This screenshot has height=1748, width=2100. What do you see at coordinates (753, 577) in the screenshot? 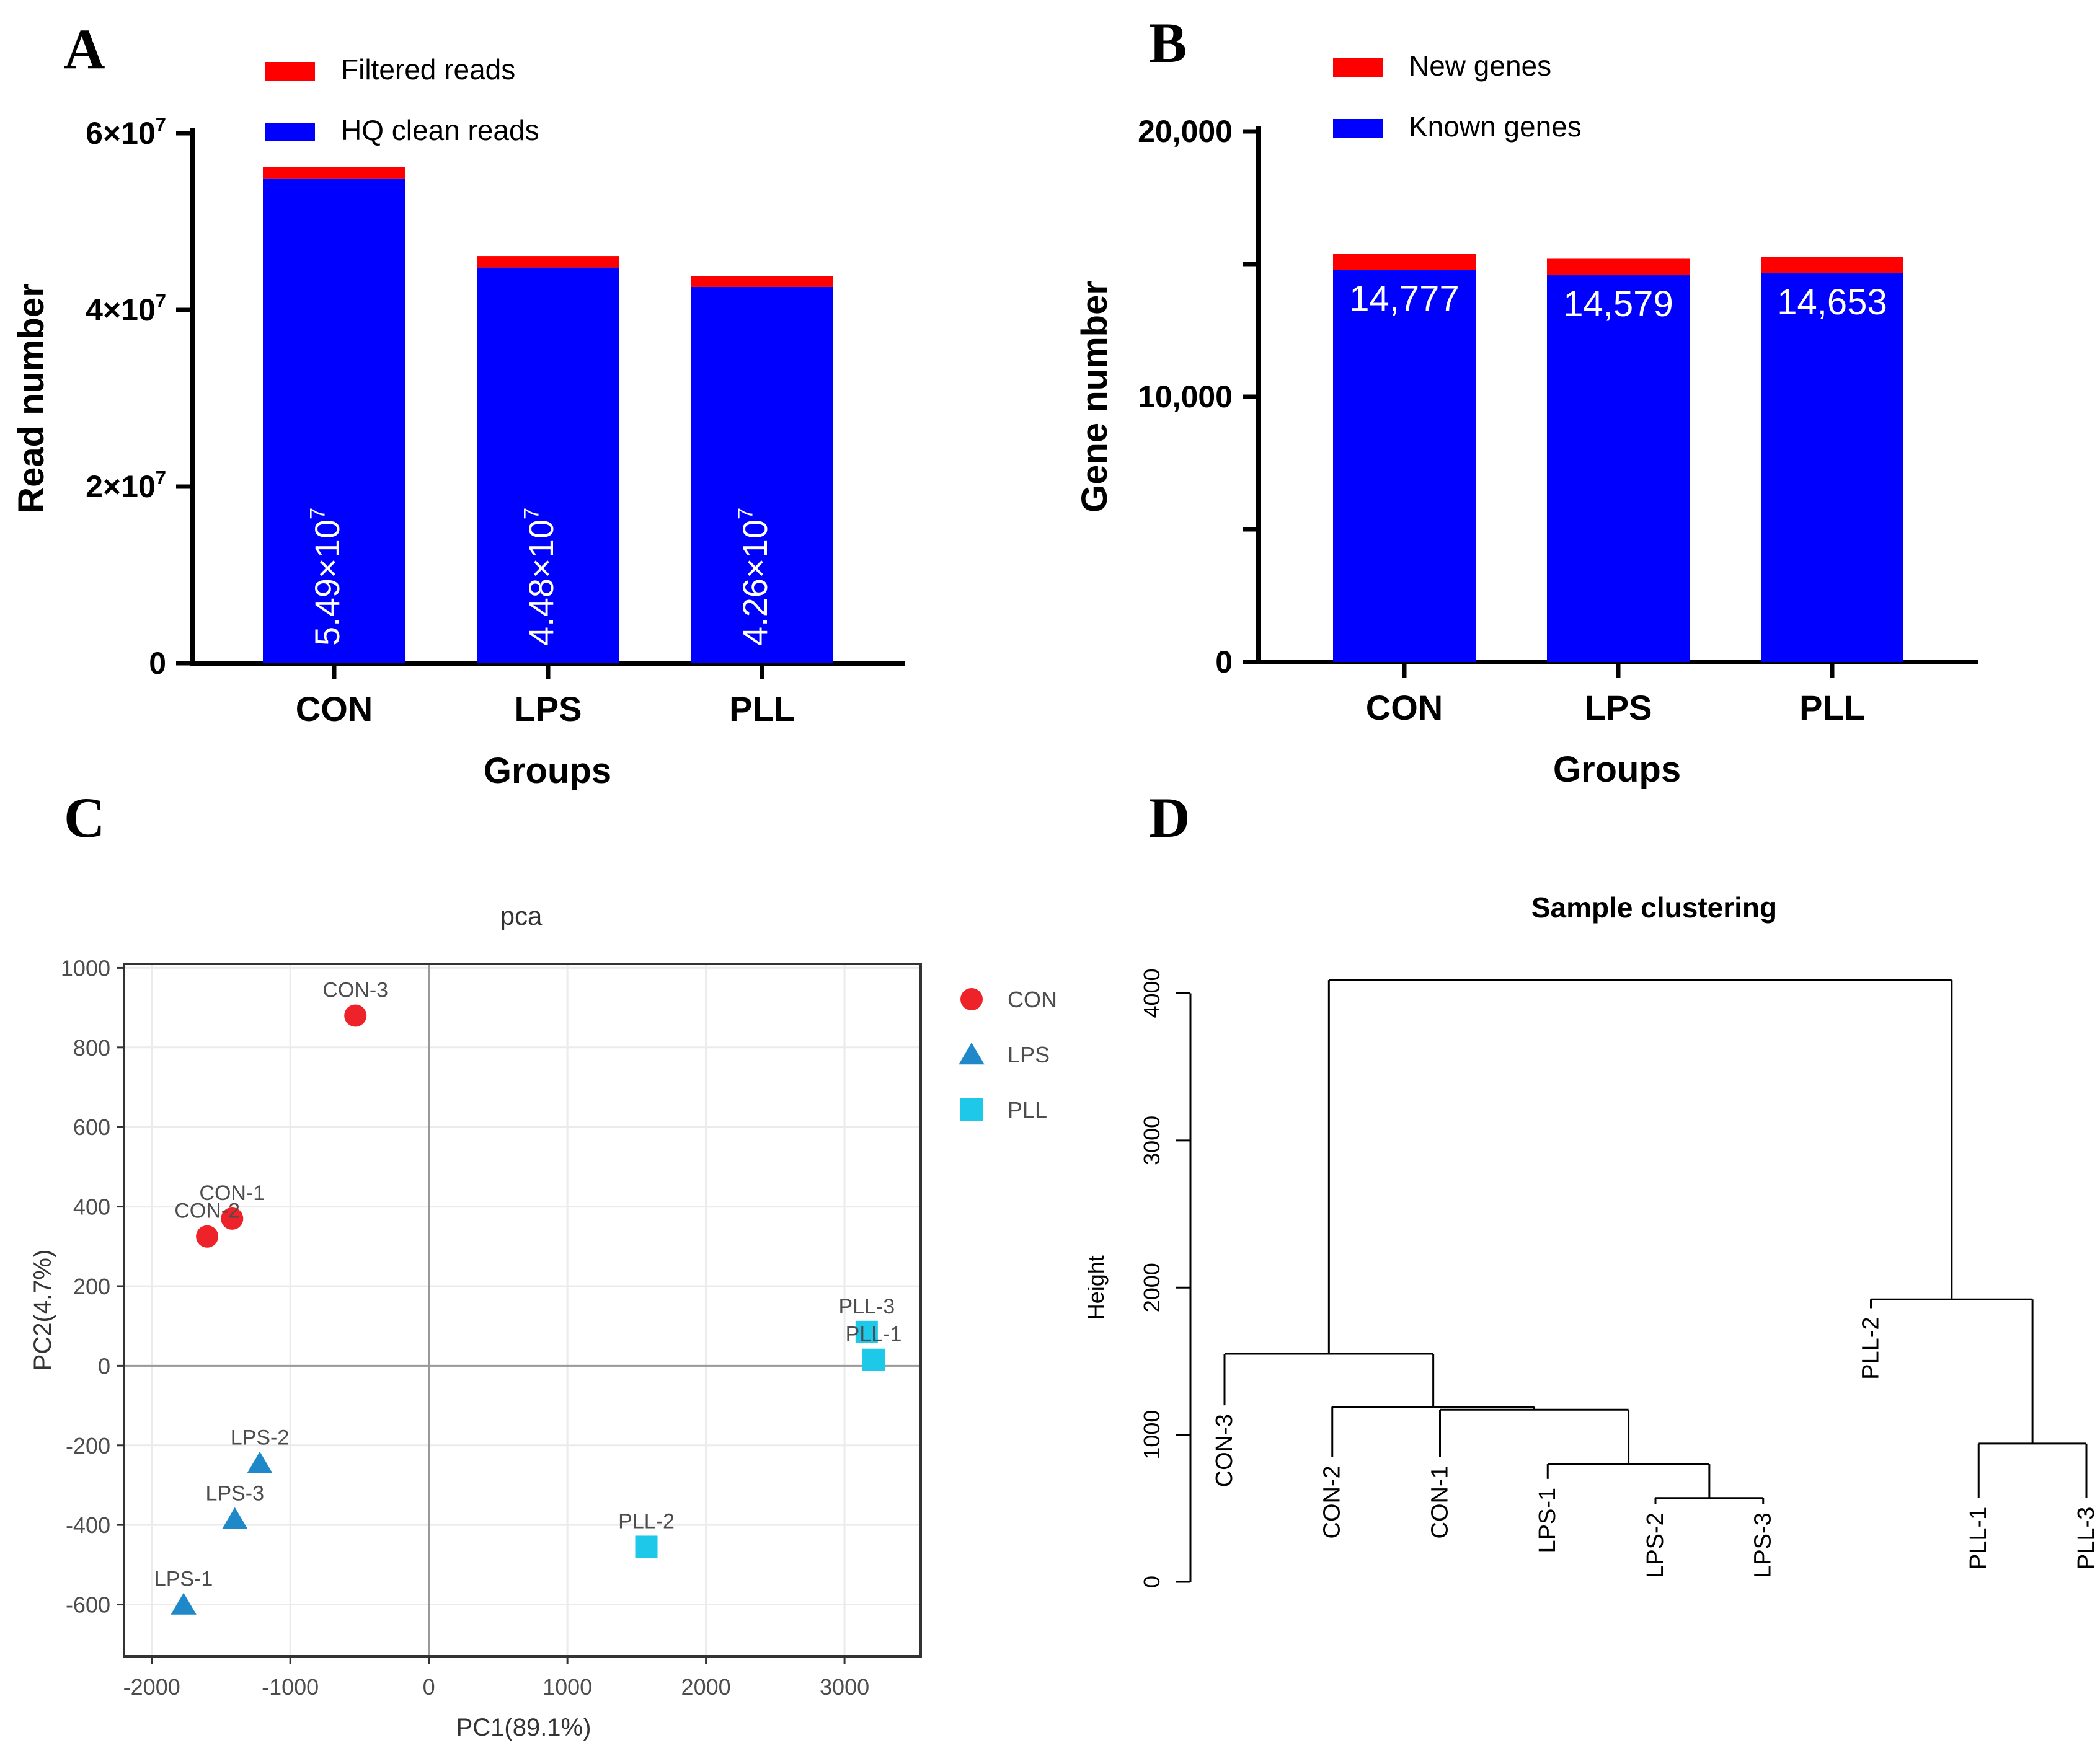
I see `bar-value-label: 4.26×107` at bounding box center [753, 577].